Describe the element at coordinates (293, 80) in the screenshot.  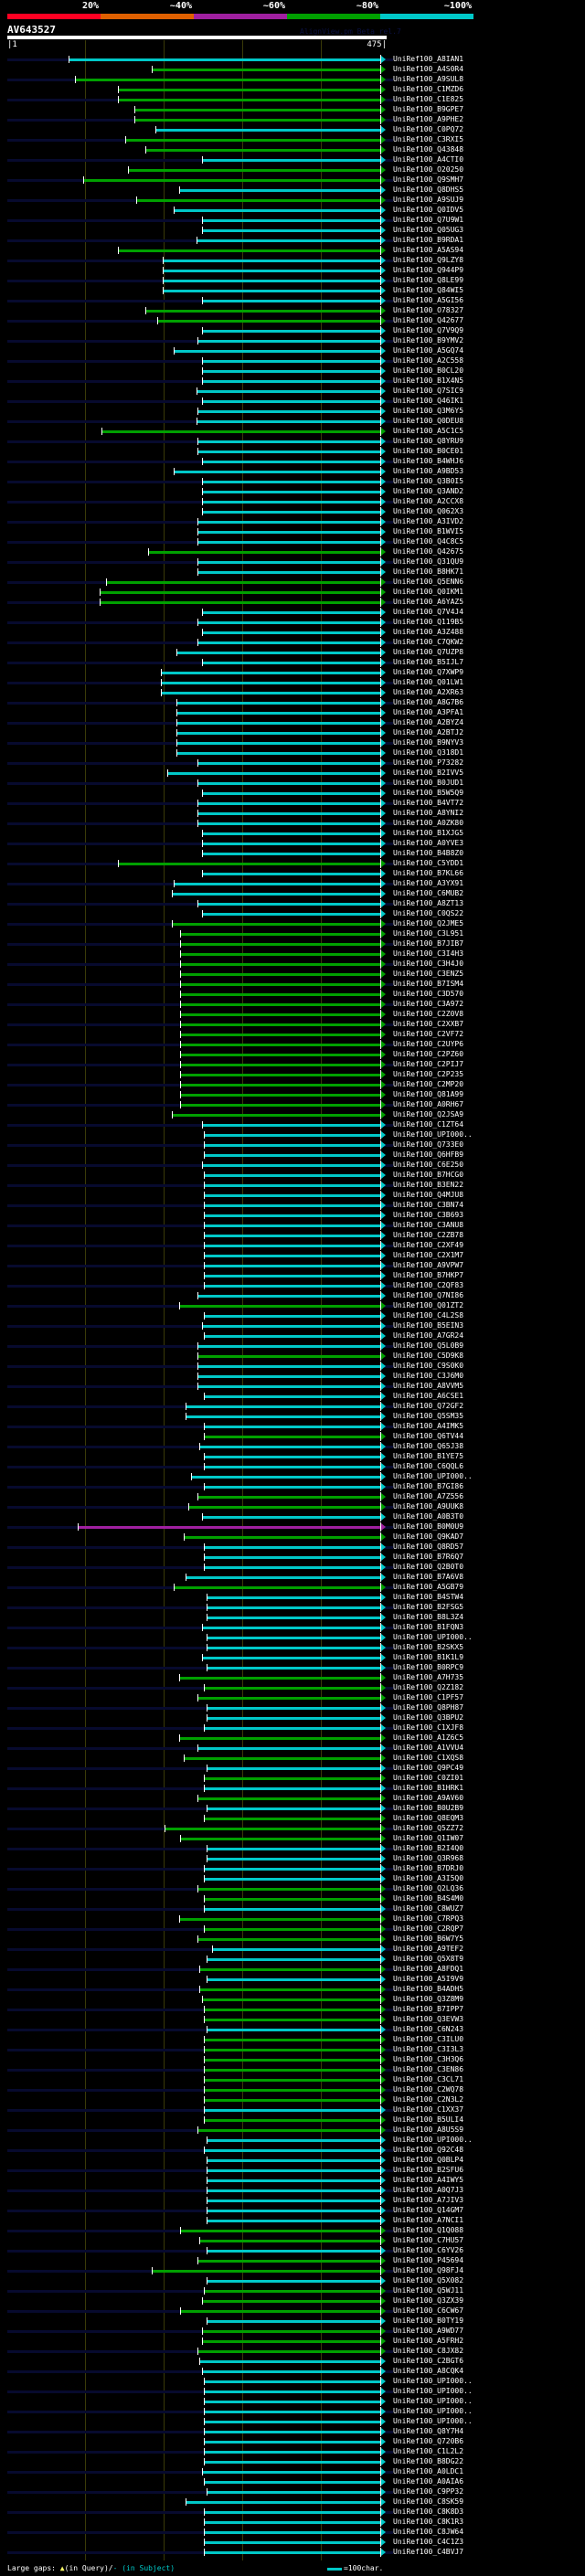
I see `hit-row: UniRef100_A9SUL8` at that location.